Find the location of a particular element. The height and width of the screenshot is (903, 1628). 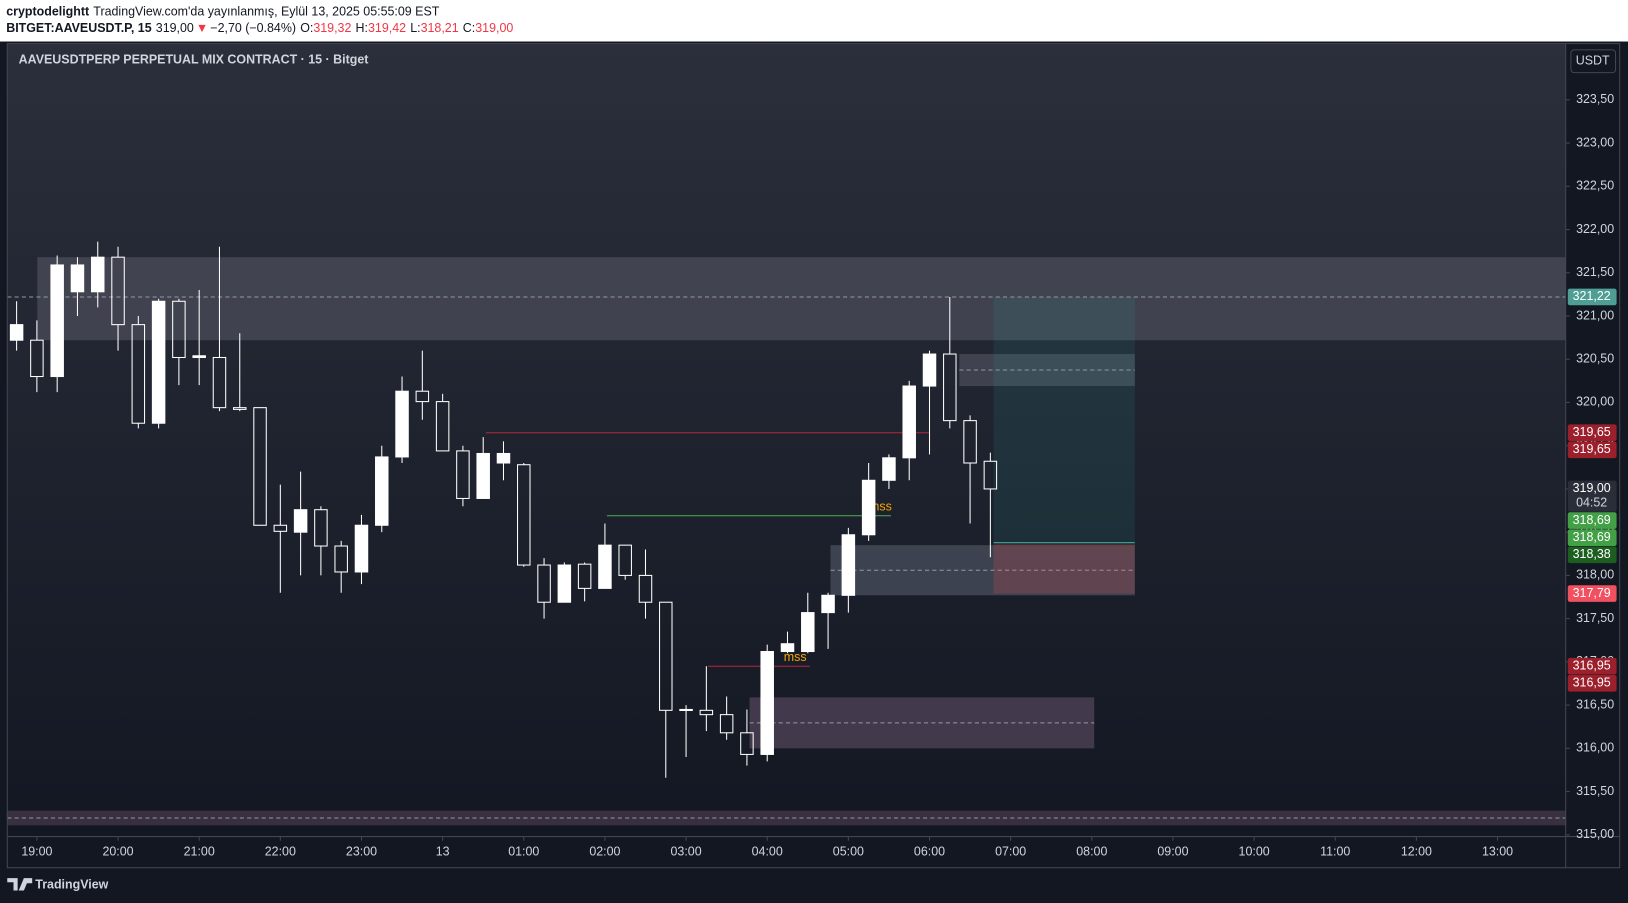

price-tag-label: 318,69 is located at coordinates (1592, 520).